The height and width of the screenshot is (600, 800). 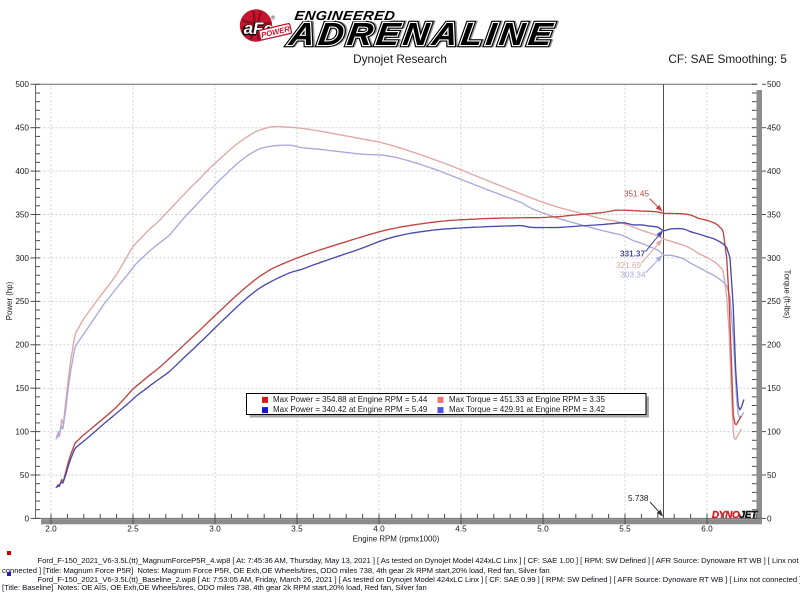 I want to click on svg-text: Power (hp), so click(x=9, y=300).